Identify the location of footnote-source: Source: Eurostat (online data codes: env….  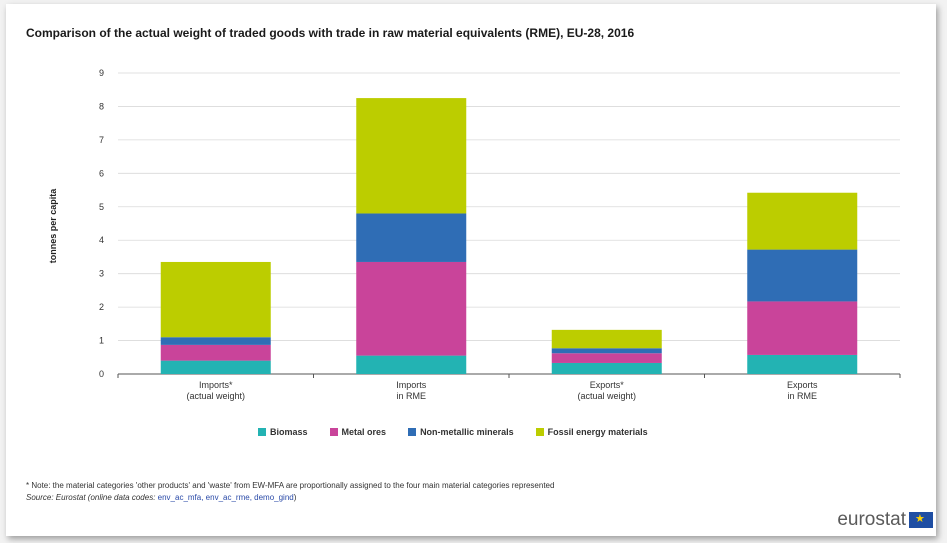
(290, 498).